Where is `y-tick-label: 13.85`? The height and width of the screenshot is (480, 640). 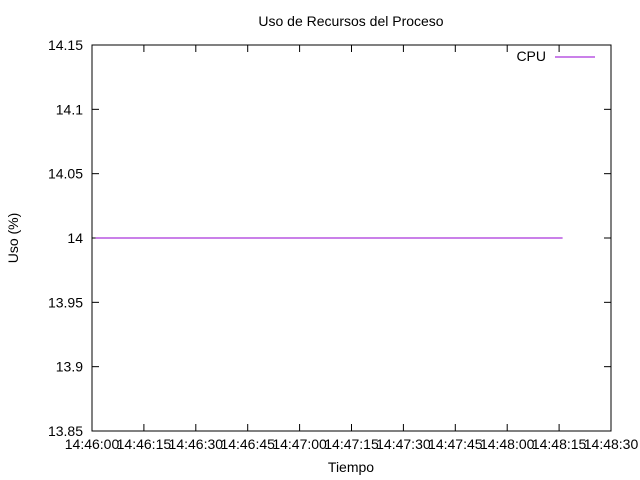 y-tick-label: 13.85 is located at coordinates (65, 431).